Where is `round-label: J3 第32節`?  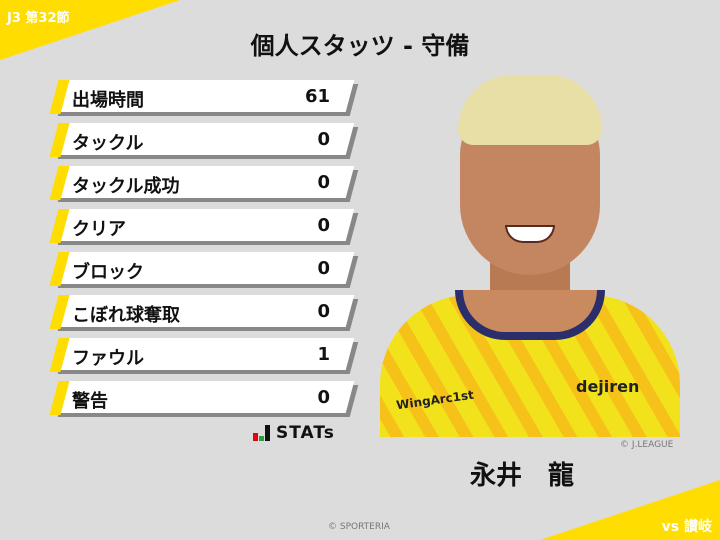
round-label: J3 第32節 is located at coordinates (38, 18).